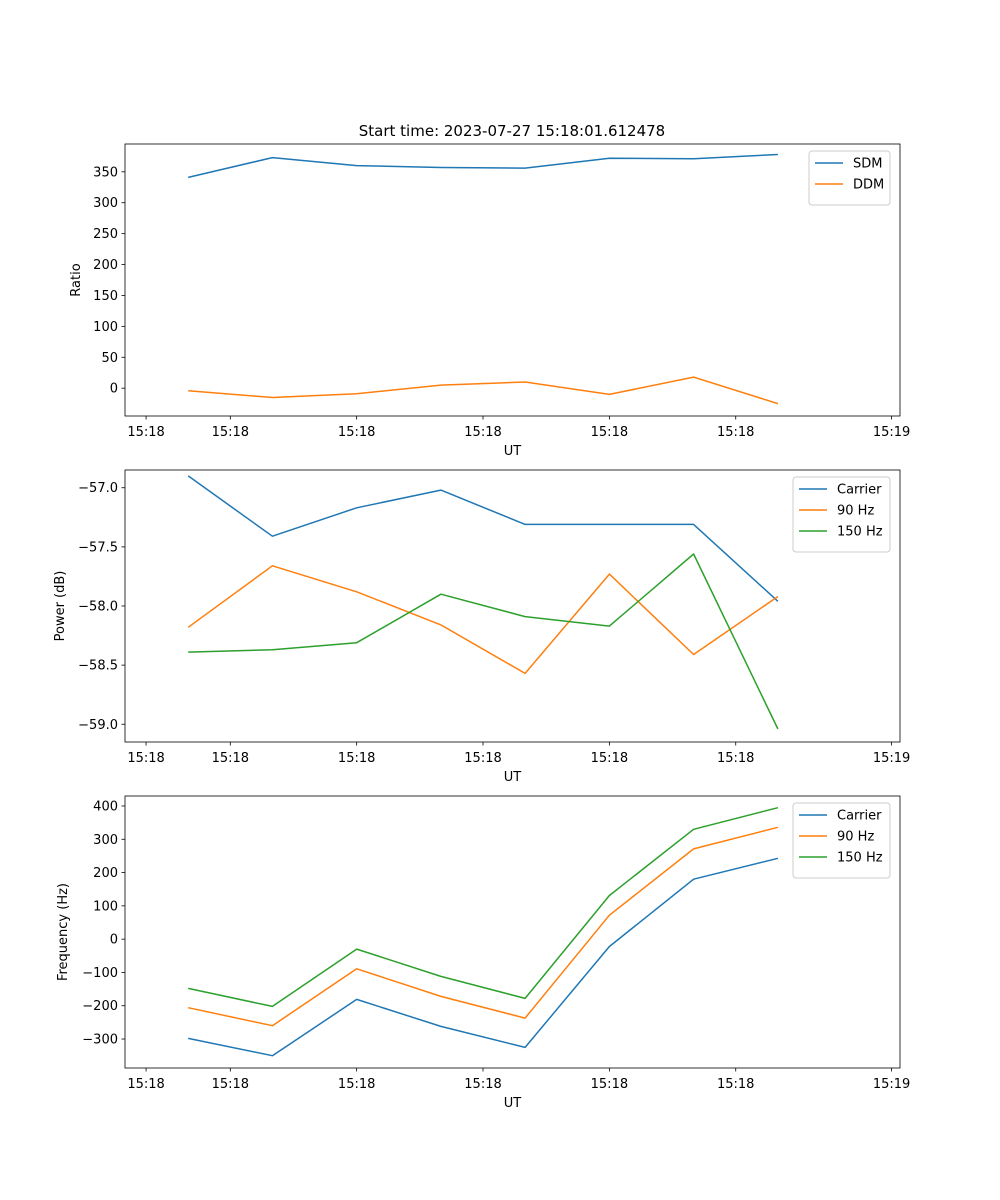  What do you see at coordinates (483, 166) in the screenshot?
I see `series-line-sdm` at bounding box center [483, 166].